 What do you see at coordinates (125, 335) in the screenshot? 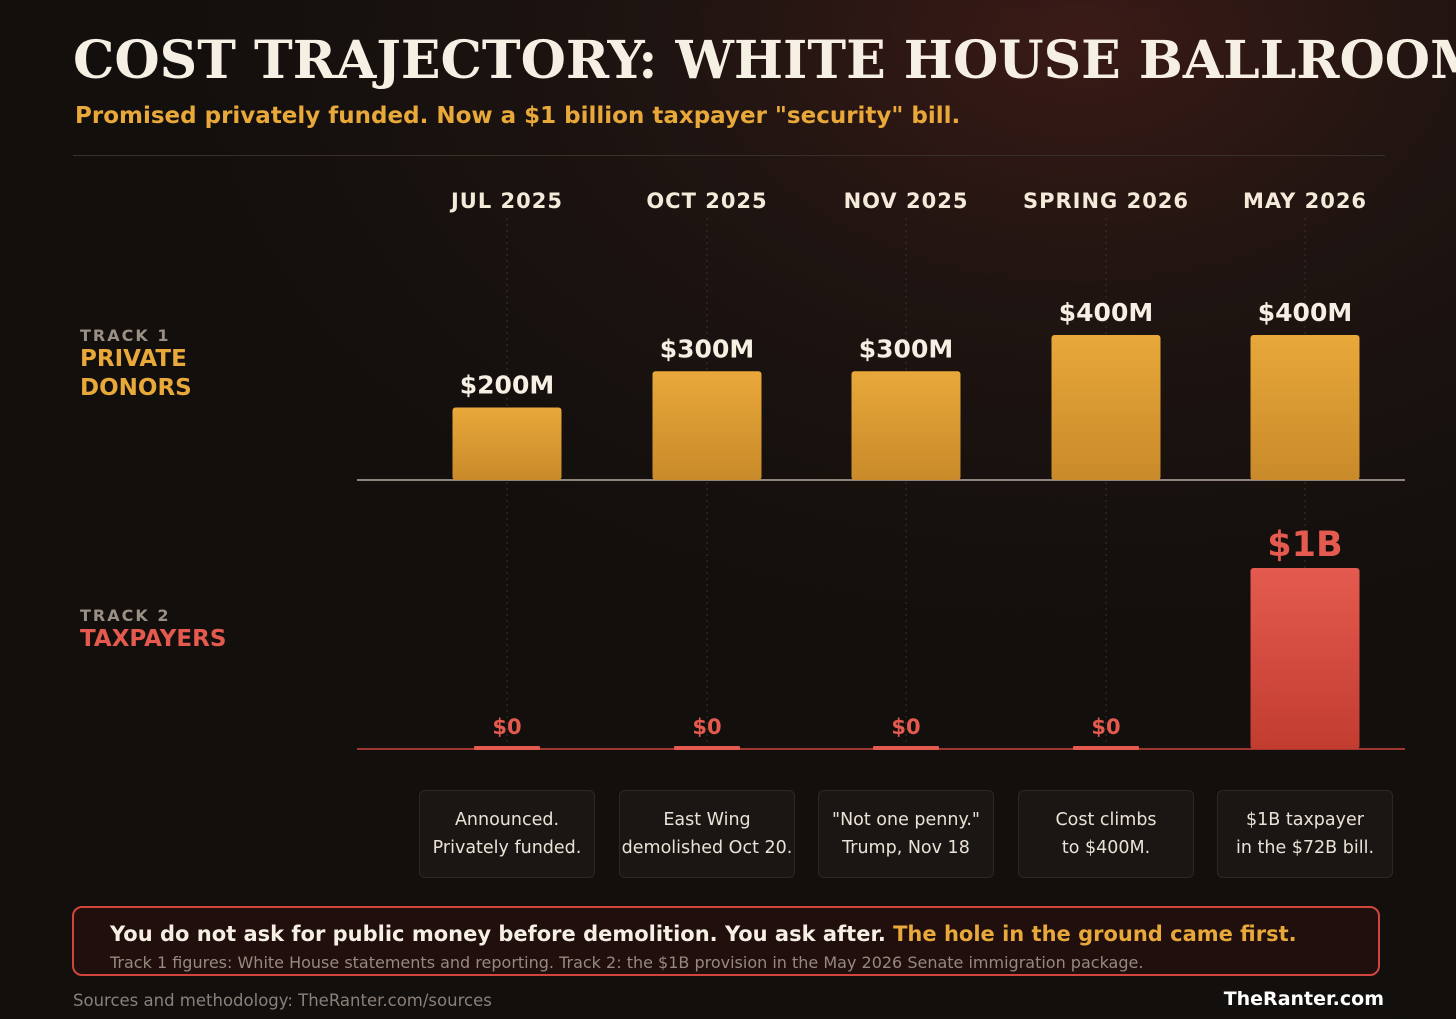
I see `track-1-number: TRACK 1` at bounding box center [125, 335].